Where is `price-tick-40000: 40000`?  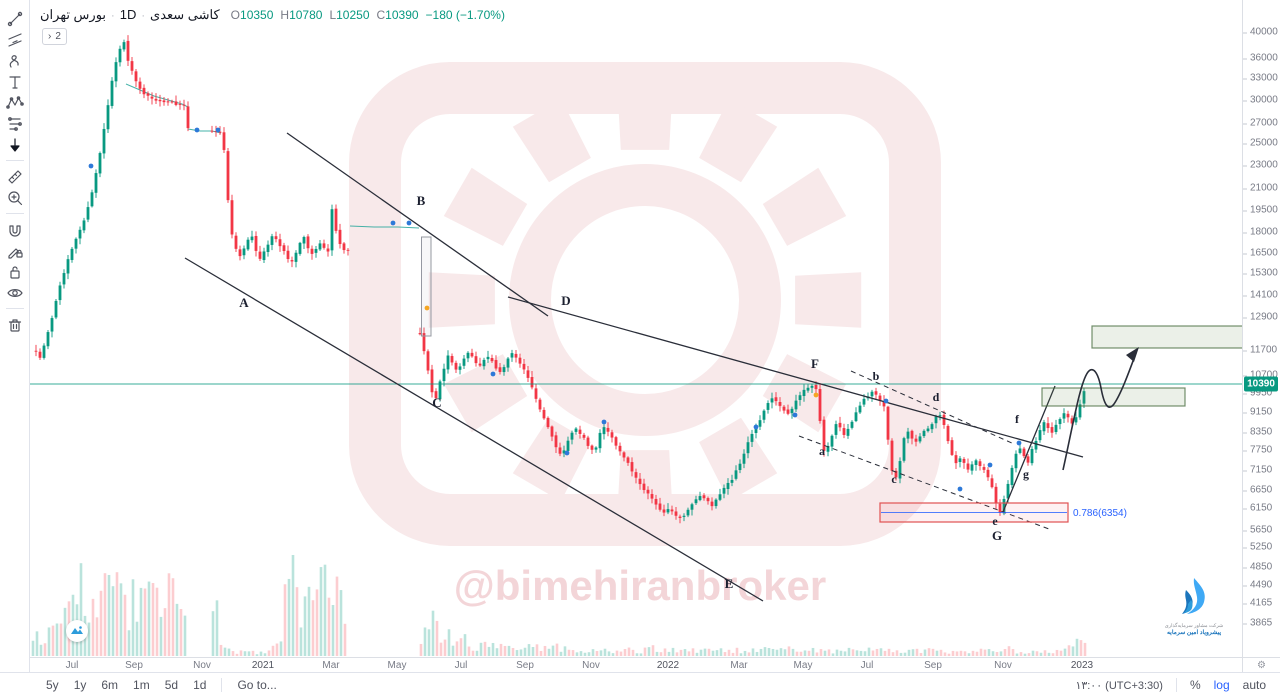 price-tick-40000: 40000 is located at coordinates (1261, 32).